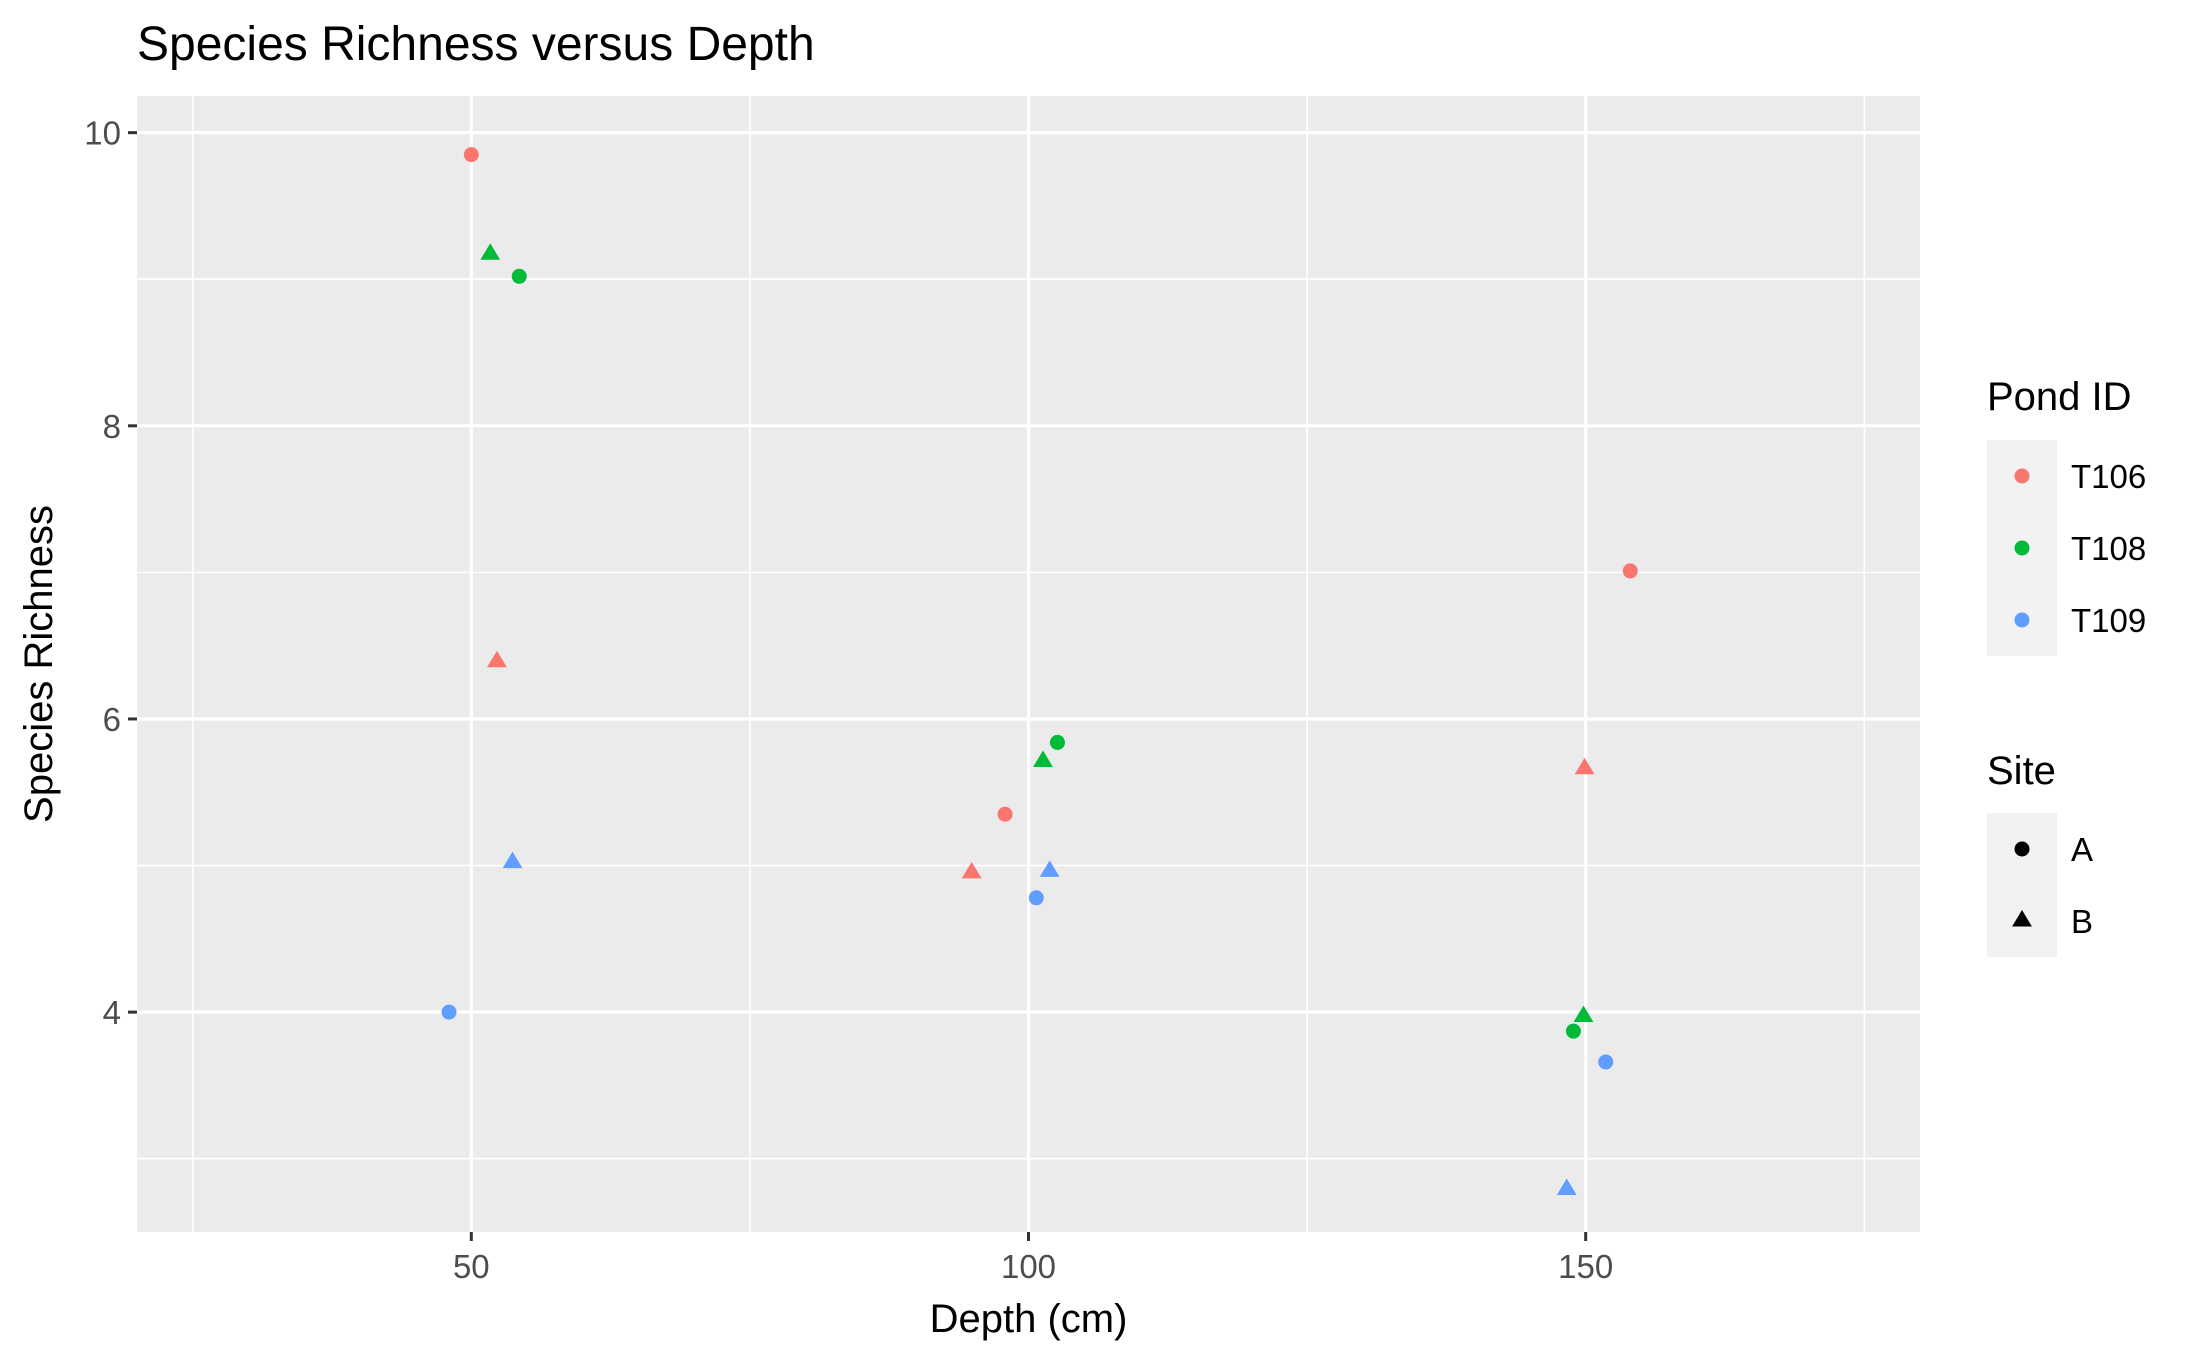 The image size is (2200, 1357). I want to click on x-tick-label: 150, so click(1585, 1266).